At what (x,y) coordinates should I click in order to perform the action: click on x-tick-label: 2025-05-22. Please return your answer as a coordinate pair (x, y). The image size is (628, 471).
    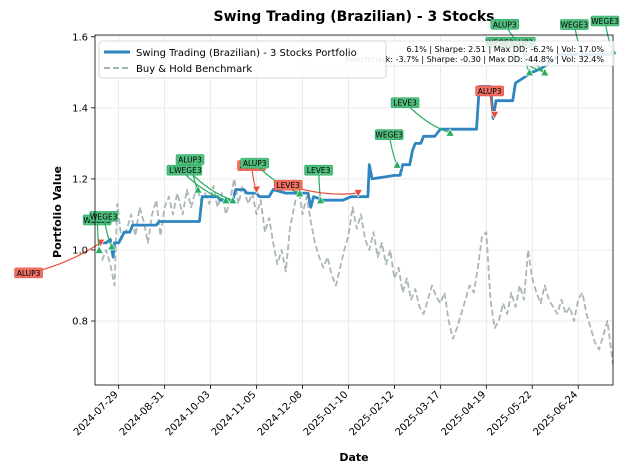
    Looking at the image, I should click on (509, 413).